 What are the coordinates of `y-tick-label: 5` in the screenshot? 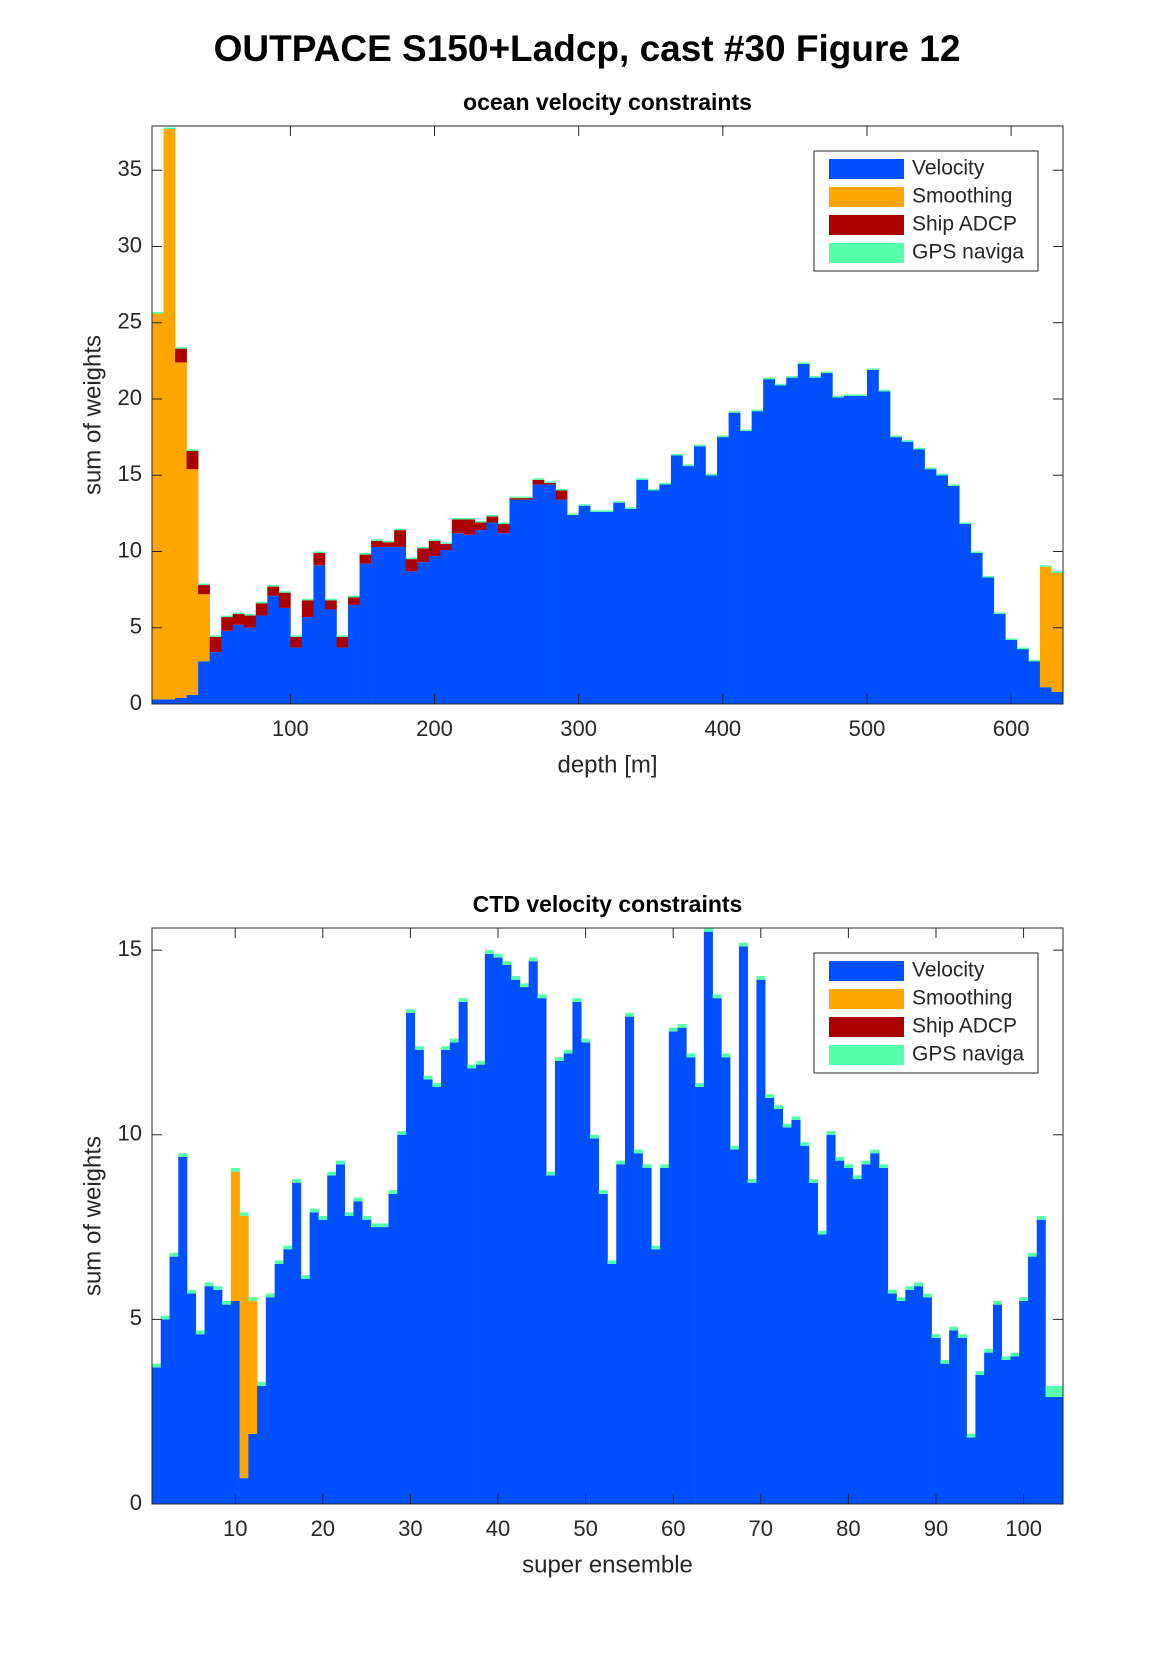 It's located at (136, 1317).